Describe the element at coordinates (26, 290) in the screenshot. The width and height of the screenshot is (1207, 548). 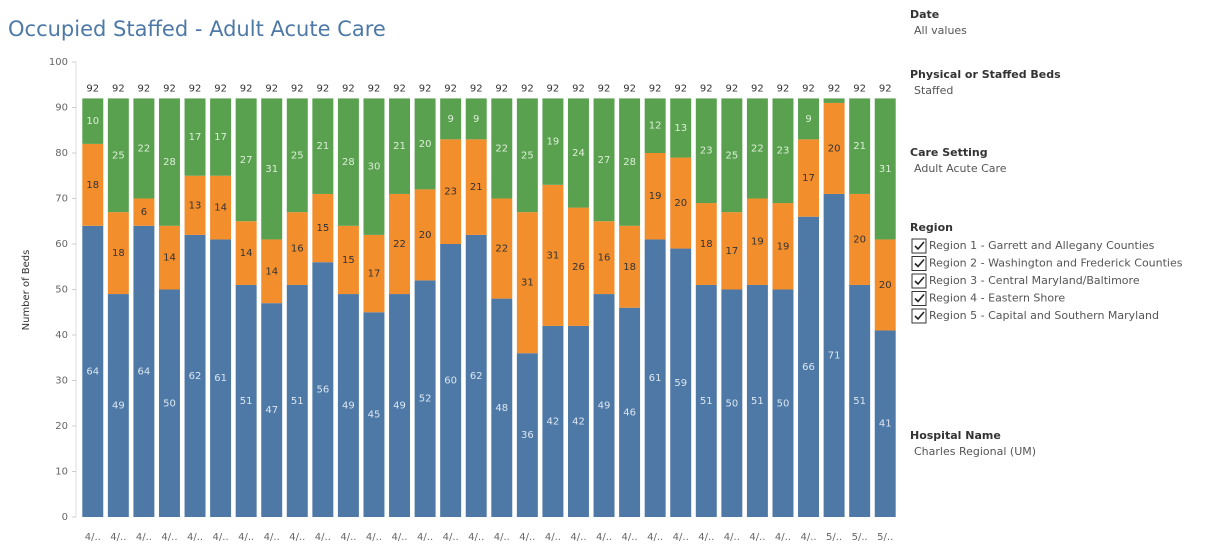
I see `y-axis-label: Number of Beds` at that location.